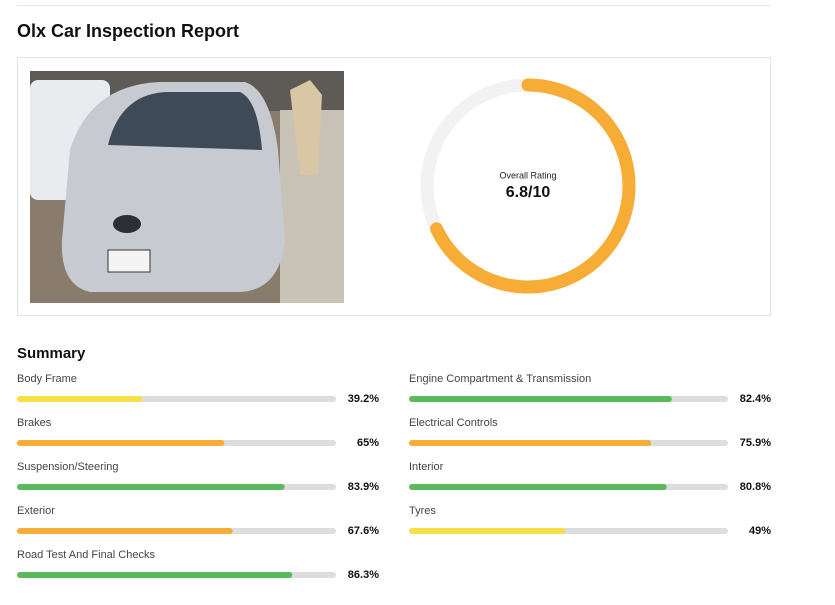  What do you see at coordinates (755, 487) in the screenshot?
I see `item-value: 80.8%` at bounding box center [755, 487].